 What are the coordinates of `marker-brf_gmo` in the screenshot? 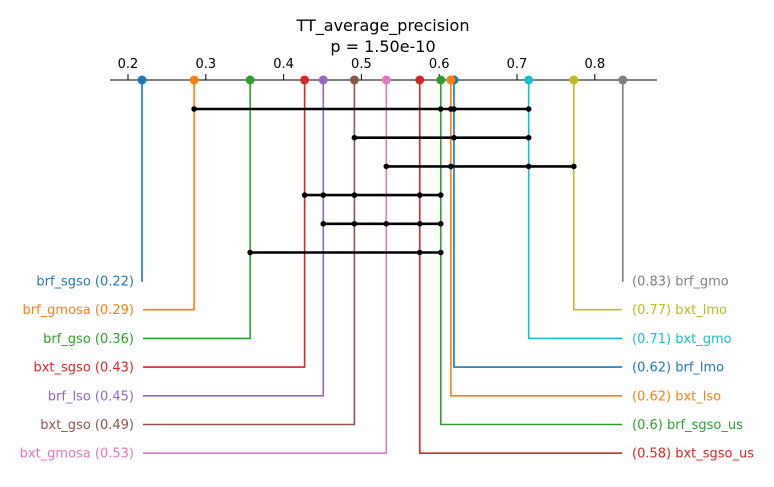 It's located at (623, 80).